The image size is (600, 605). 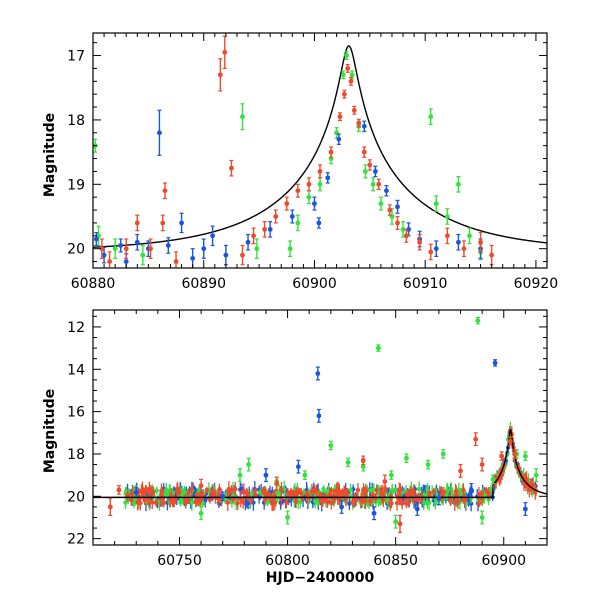 What do you see at coordinates (203, 284) in the screenshot?
I see `x-tick-label: 60890` at bounding box center [203, 284].